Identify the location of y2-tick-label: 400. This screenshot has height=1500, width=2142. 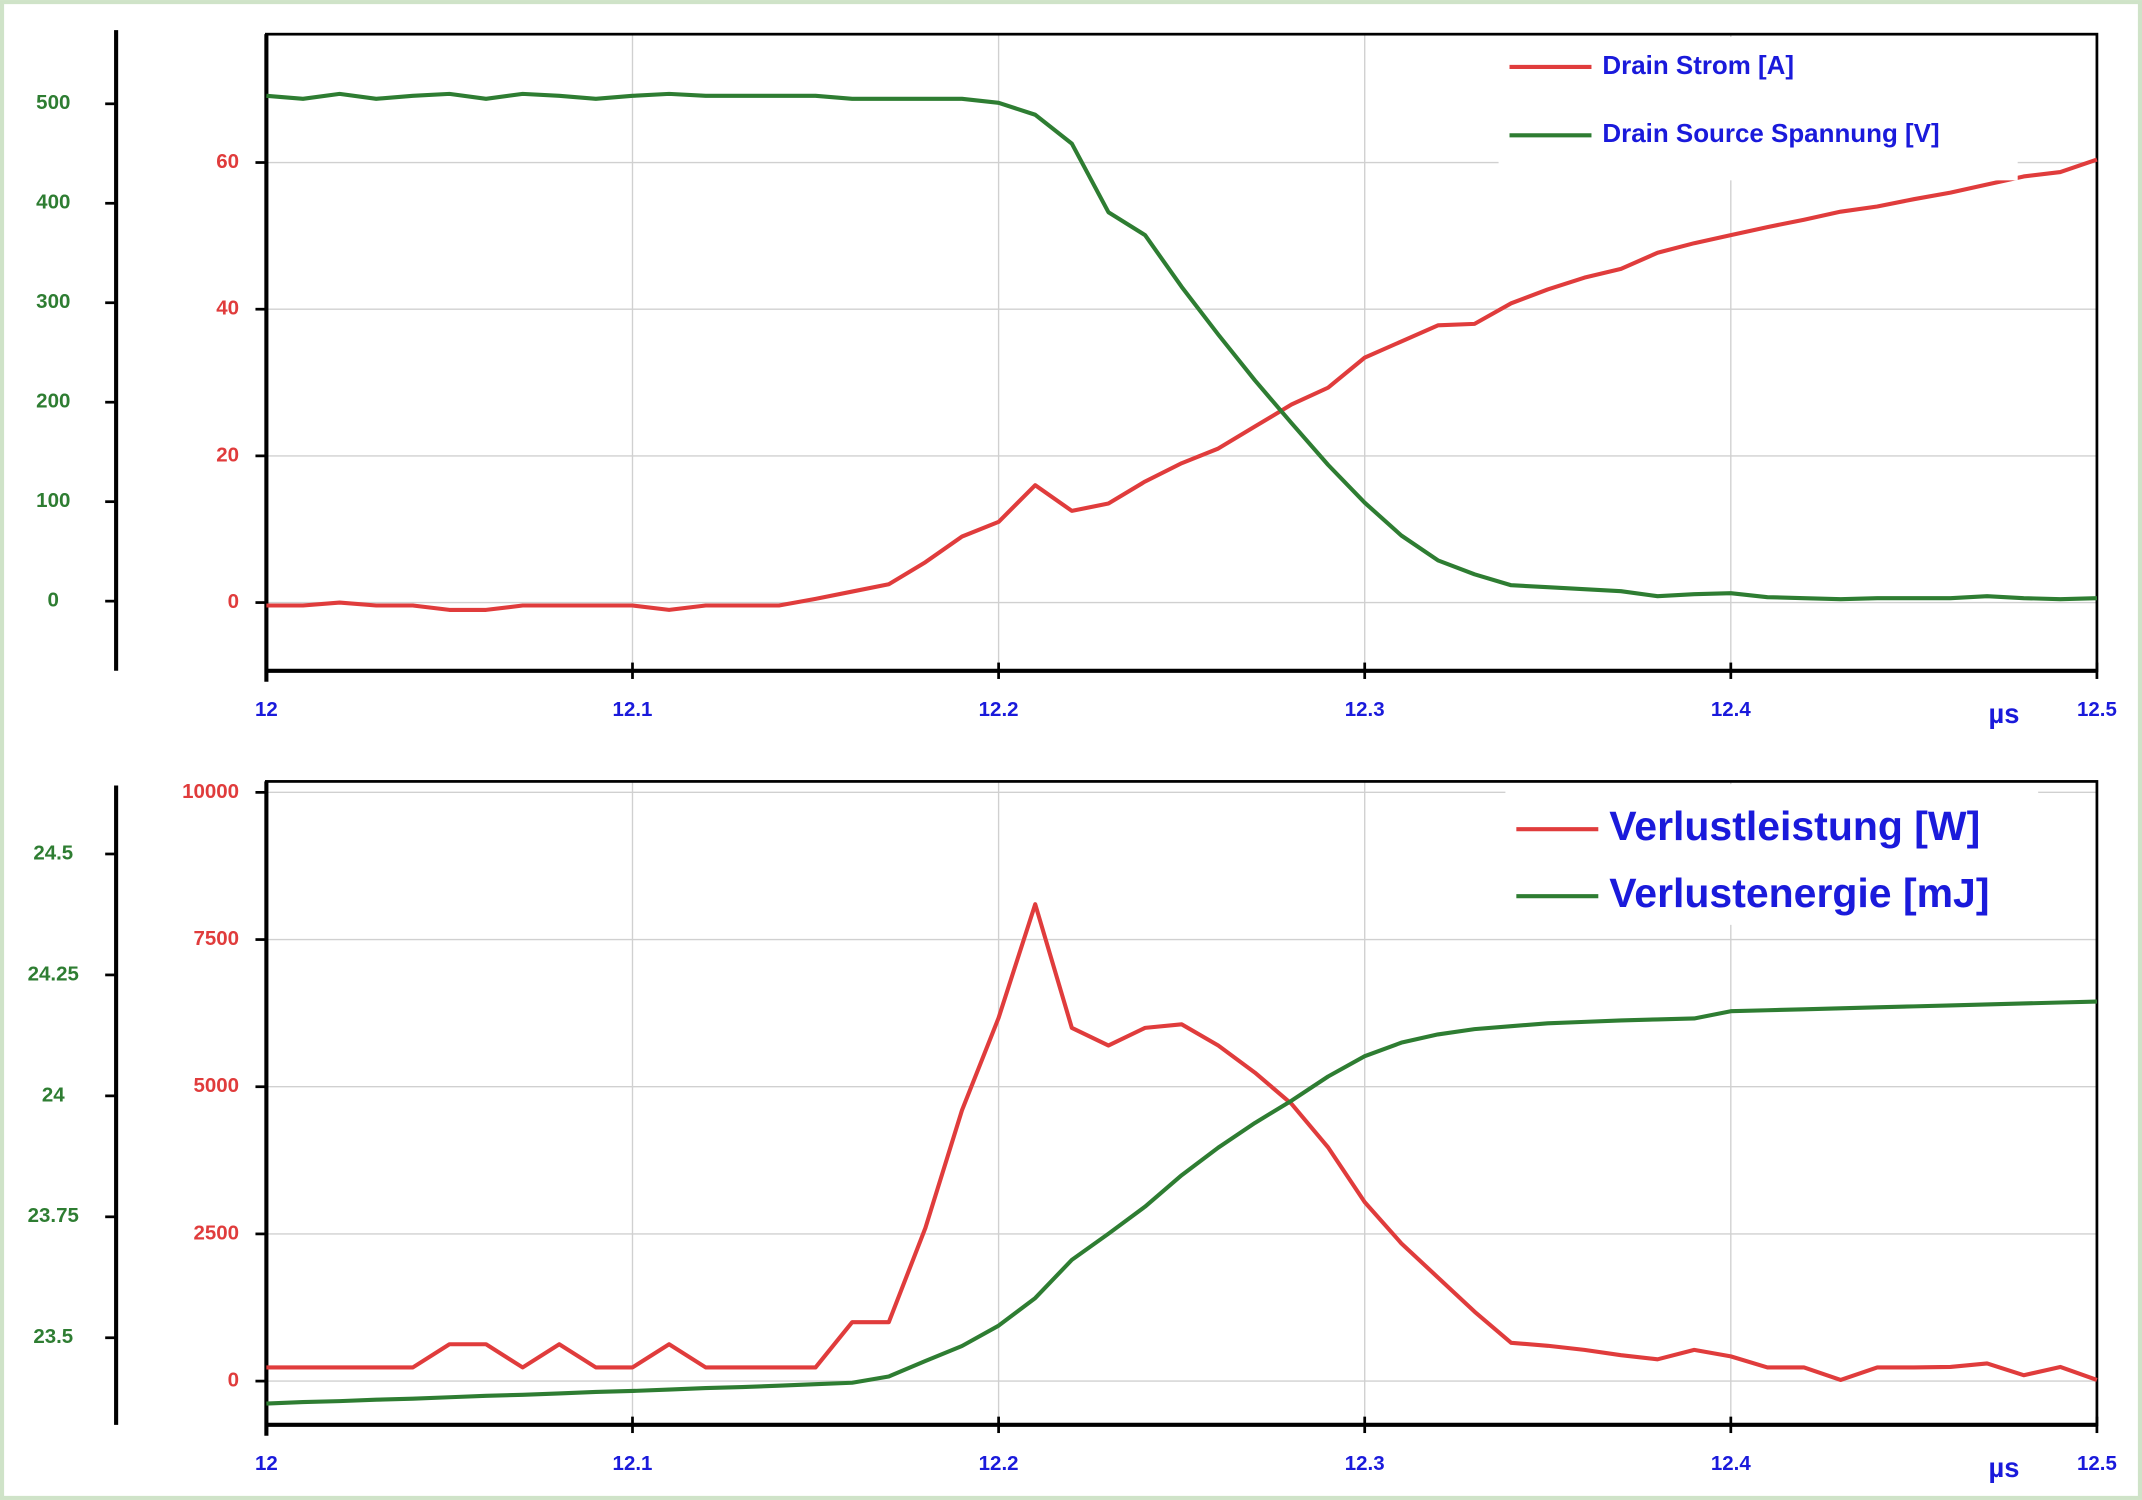
(53, 202).